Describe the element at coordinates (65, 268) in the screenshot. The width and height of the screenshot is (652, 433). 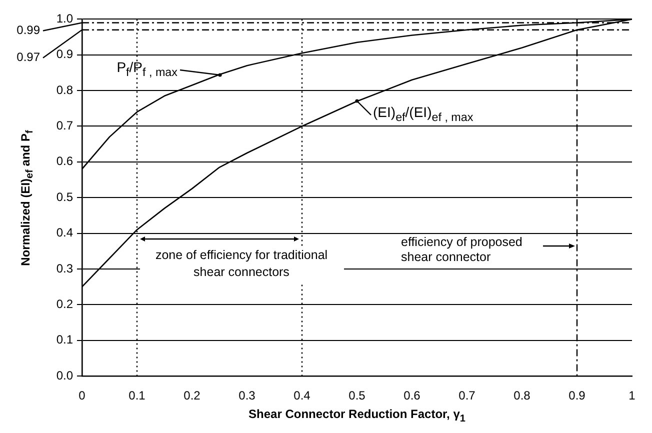
I see `y-tick-label: 0.3` at that location.